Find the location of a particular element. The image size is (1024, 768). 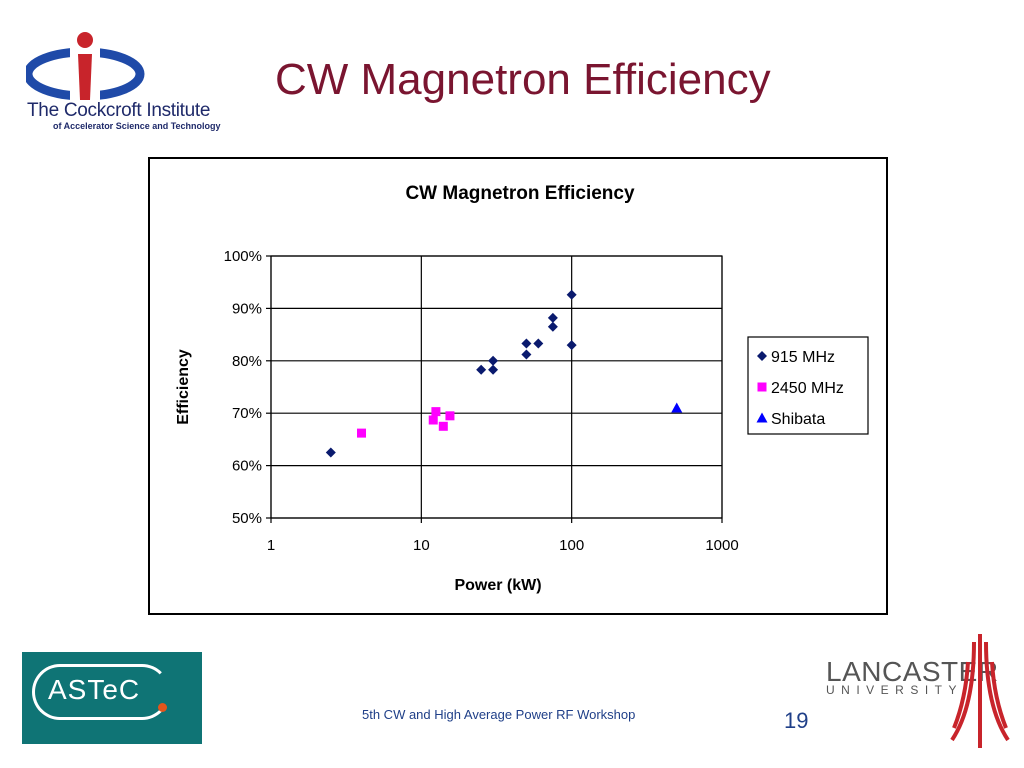

y-tick-label: 90% is located at coordinates (247, 308).